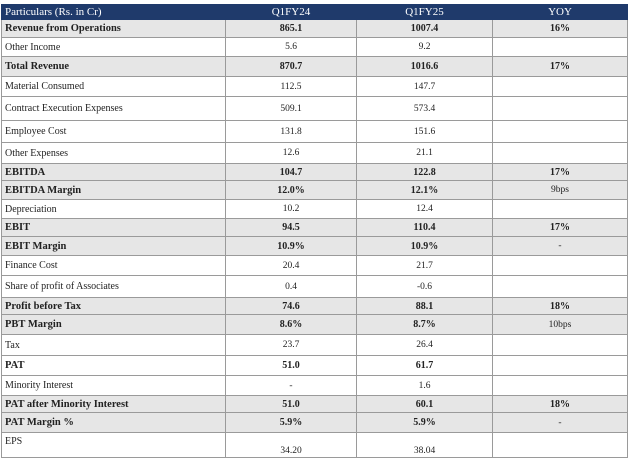  I want to click on row-label: PAT after Minority Interest, so click(113, 404).